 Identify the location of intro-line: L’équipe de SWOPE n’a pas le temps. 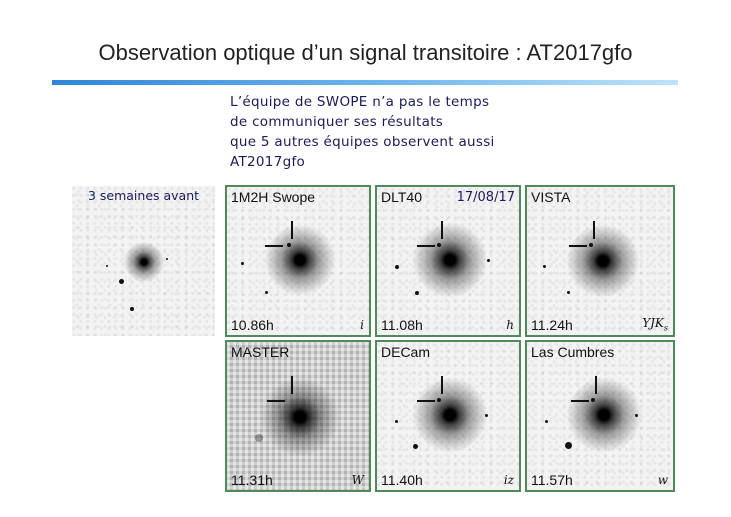
(360, 102).